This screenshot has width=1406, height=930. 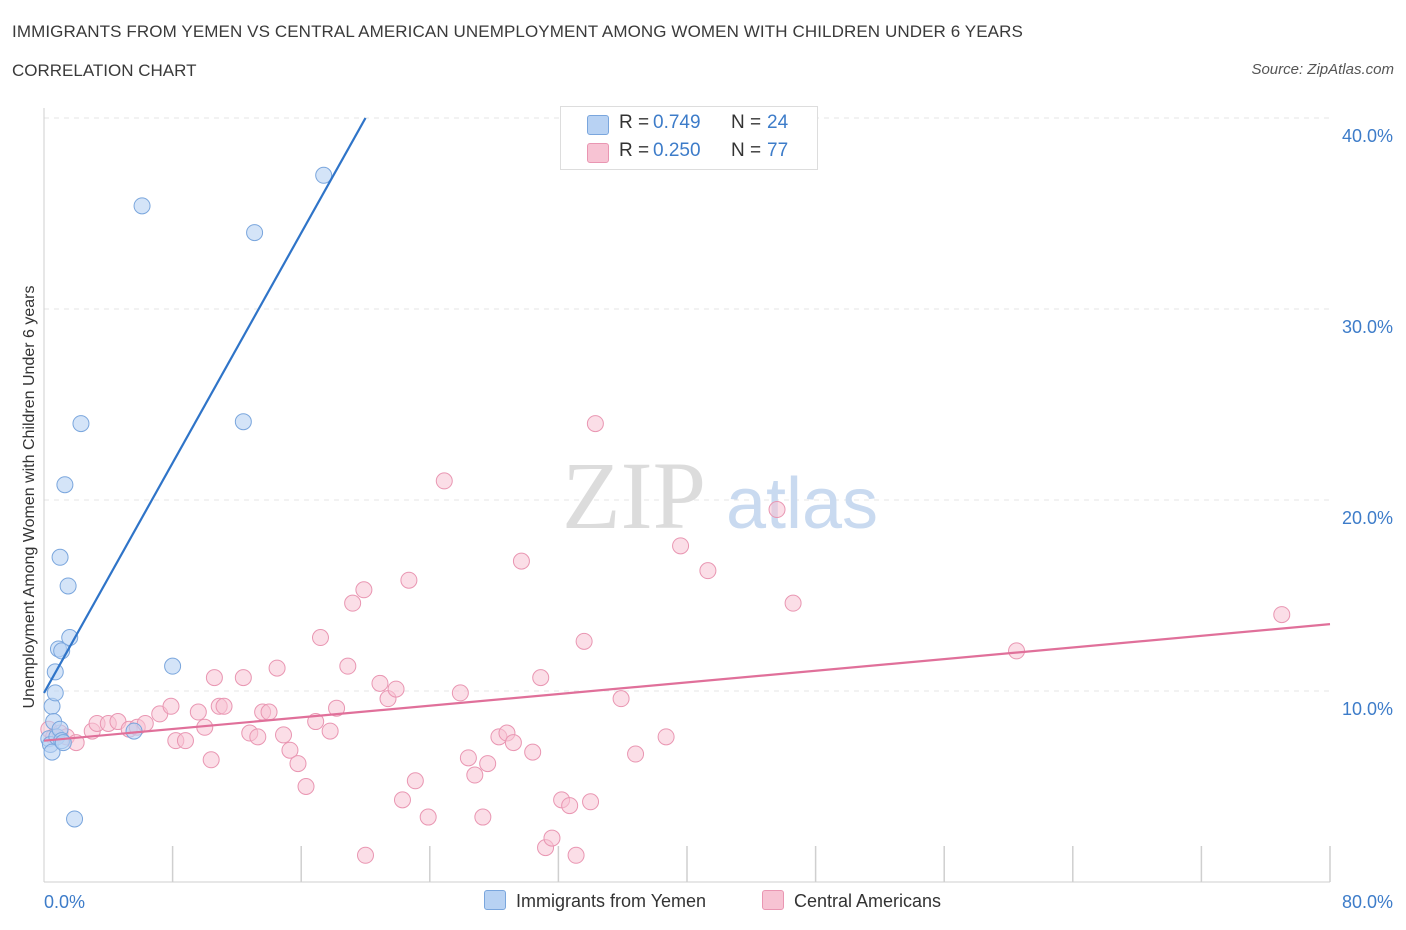 I want to click on watermark-zip: ZIP, so click(x=634, y=495).